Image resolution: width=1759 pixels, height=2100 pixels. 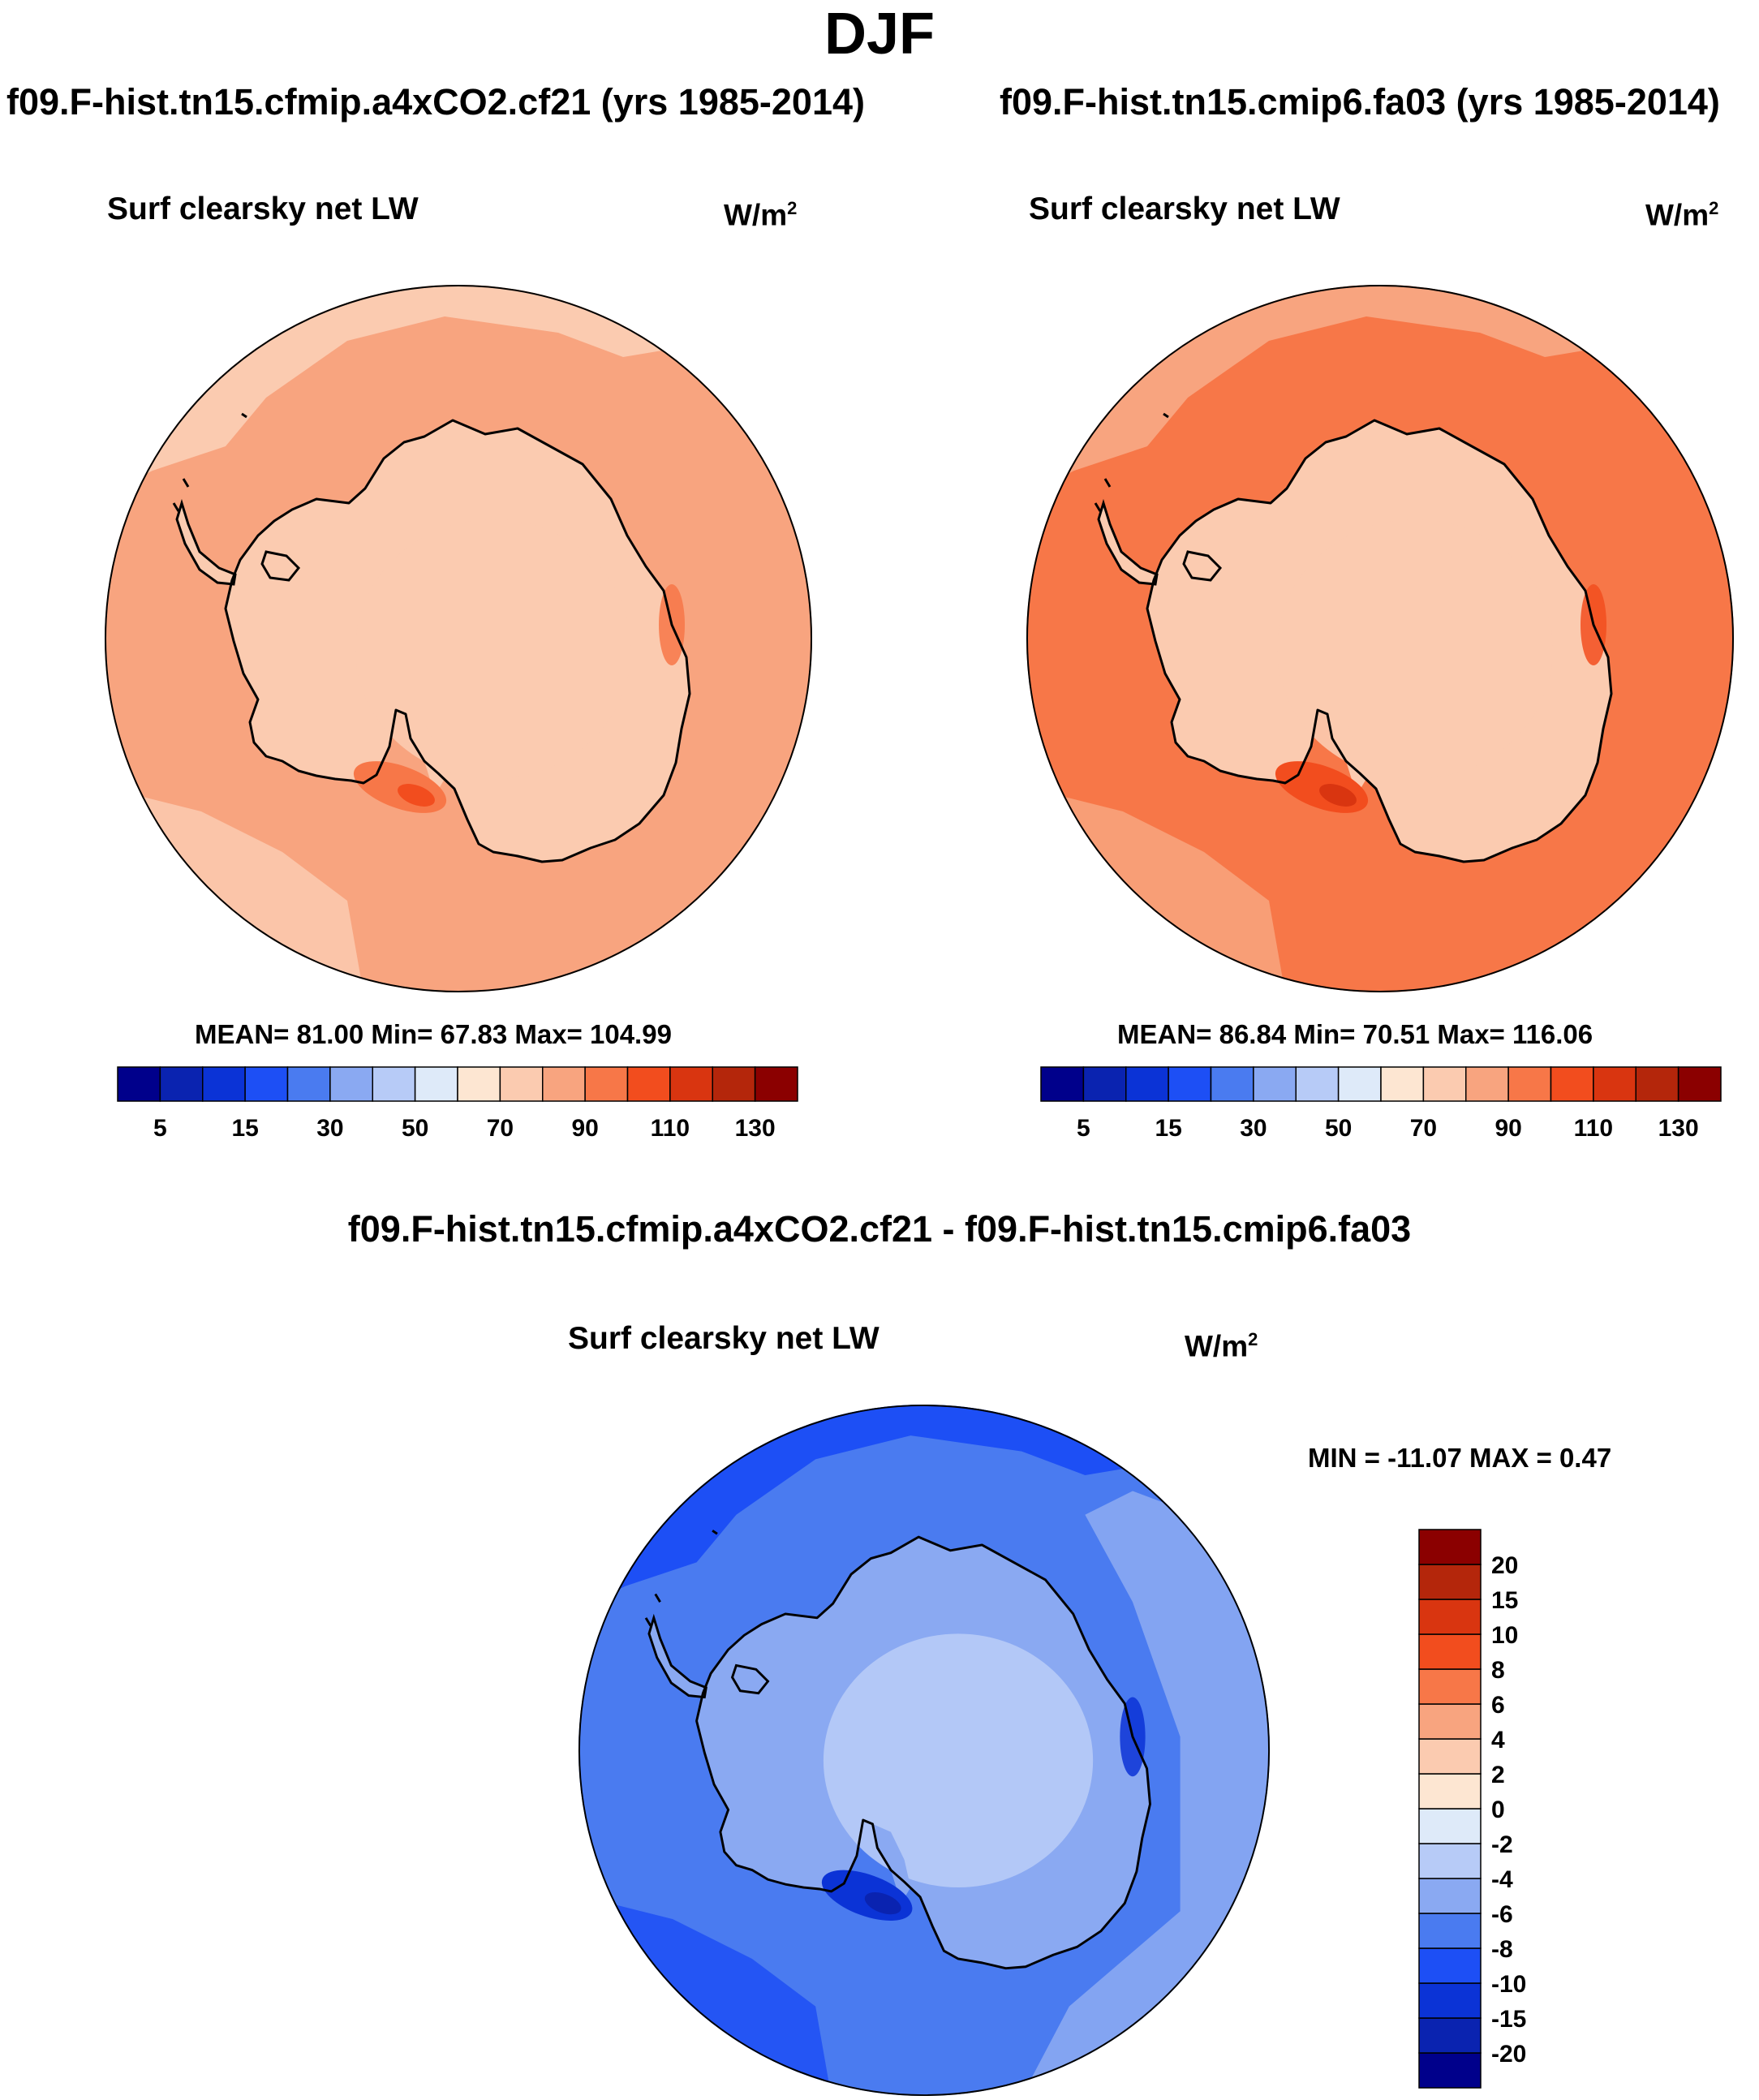 I want to click on colorbar-tick-label: -15, so click(x=1508, y=2019).